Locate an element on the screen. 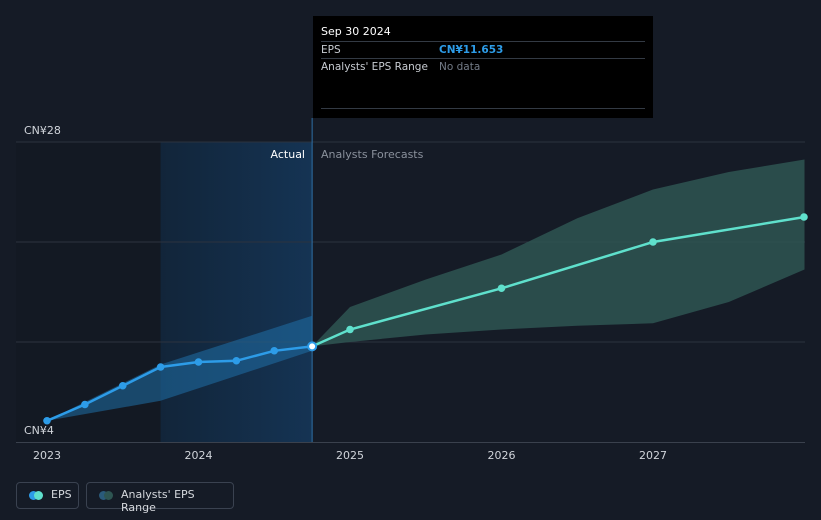 The height and width of the screenshot is (520, 821). actual-period-shade is located at coordinates (236, 292).